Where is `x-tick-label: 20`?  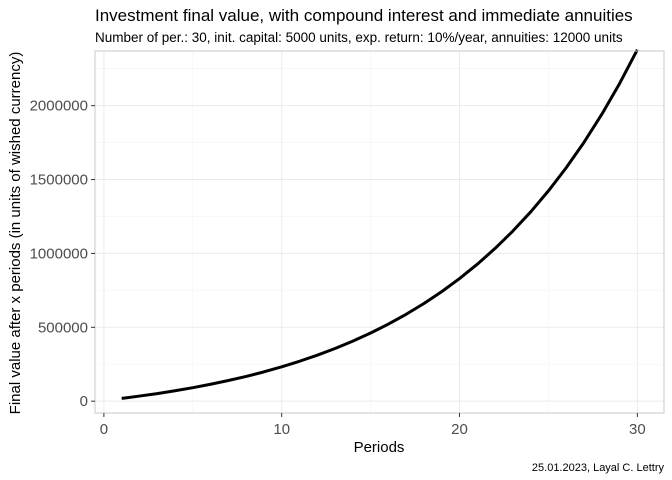
x-tick-label: 20 is located at coordinates (459, 429).